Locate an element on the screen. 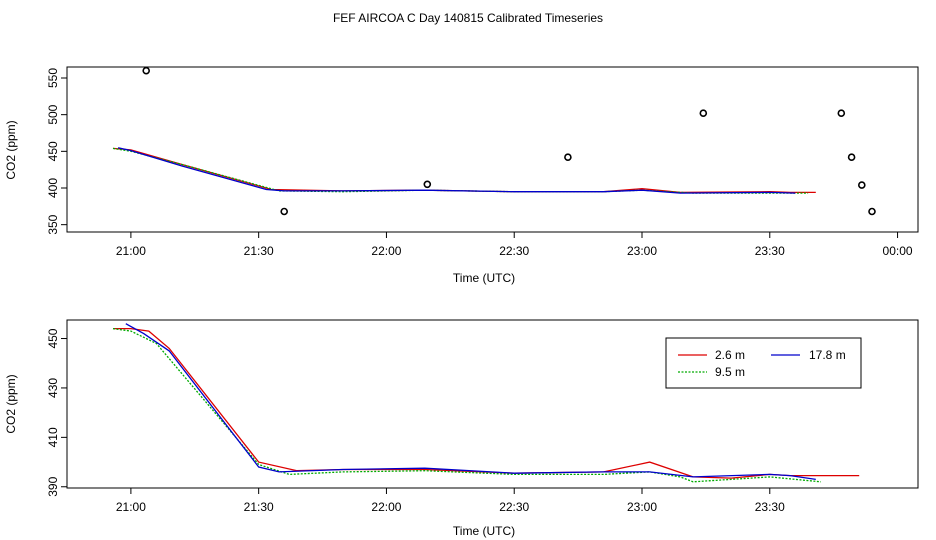 The height and width of the screenshot is (540, 936). legend-label-2-6: 2.6 m is located at coordinates (730, 355).